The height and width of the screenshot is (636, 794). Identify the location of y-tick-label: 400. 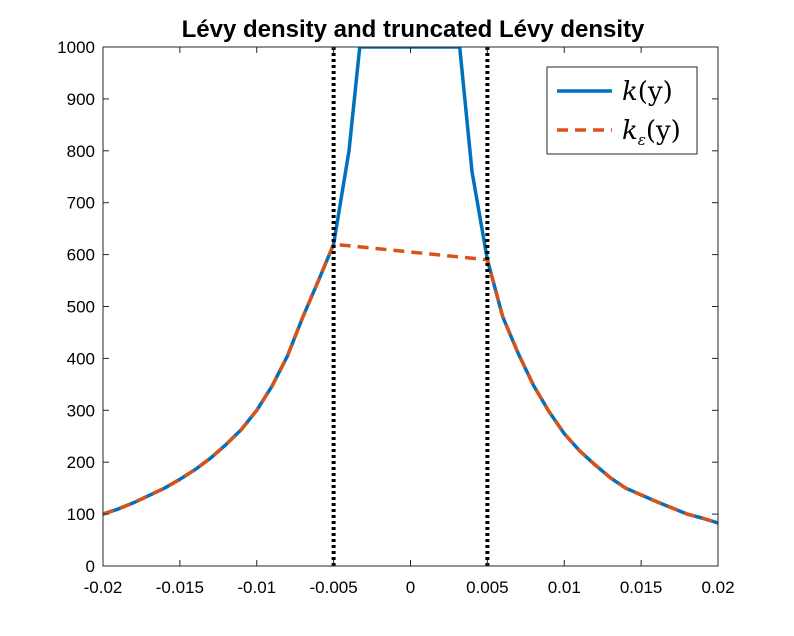
(81, 358).